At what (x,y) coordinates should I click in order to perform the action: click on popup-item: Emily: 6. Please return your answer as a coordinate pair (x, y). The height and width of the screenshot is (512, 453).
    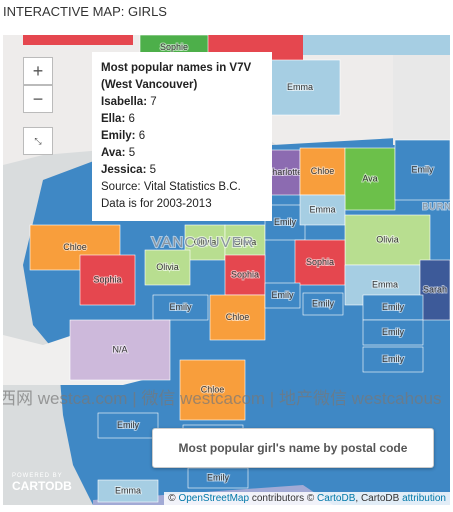
    Looking at the image, I should click on (182, 136).